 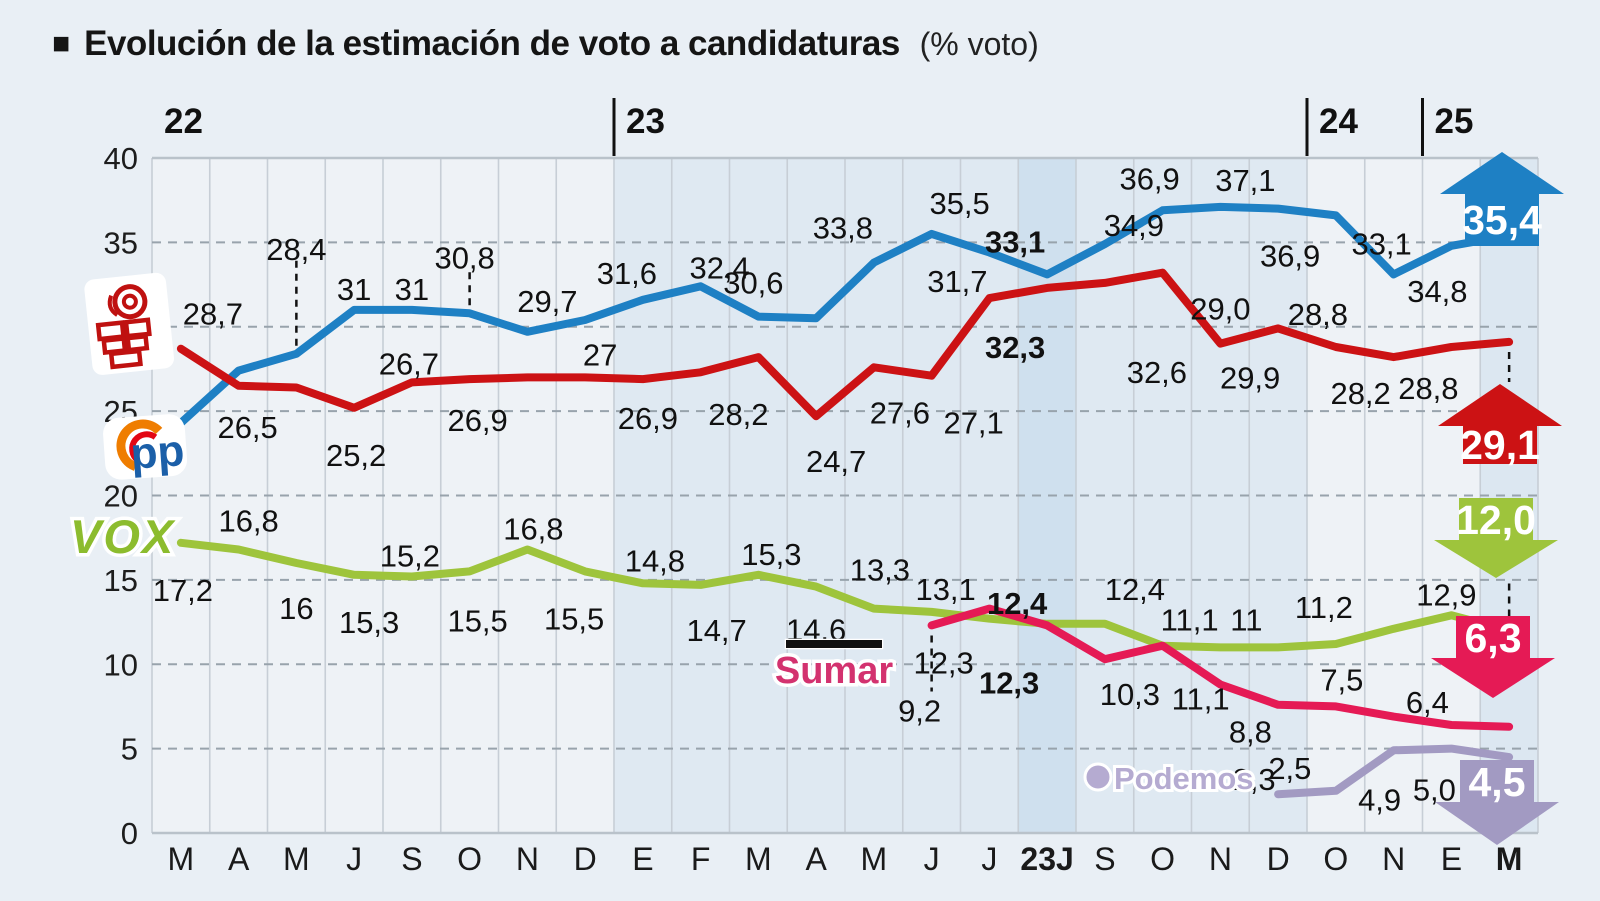 I want to click on psoe-value-label: 26,5, so click(x=247, y=427).